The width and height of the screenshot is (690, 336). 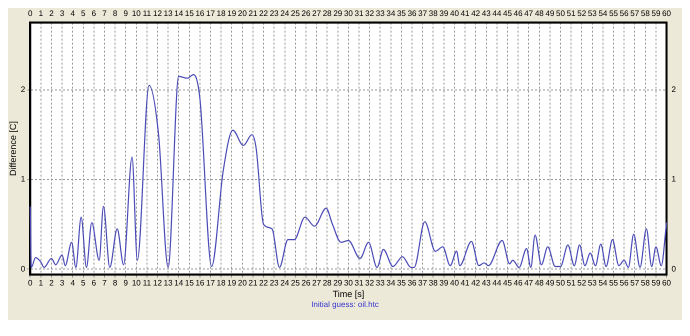 What do you see at coordinates (253, 13) in the screenshot?
I see `x2-tick-label: 21` at bounding box center [253, 13].